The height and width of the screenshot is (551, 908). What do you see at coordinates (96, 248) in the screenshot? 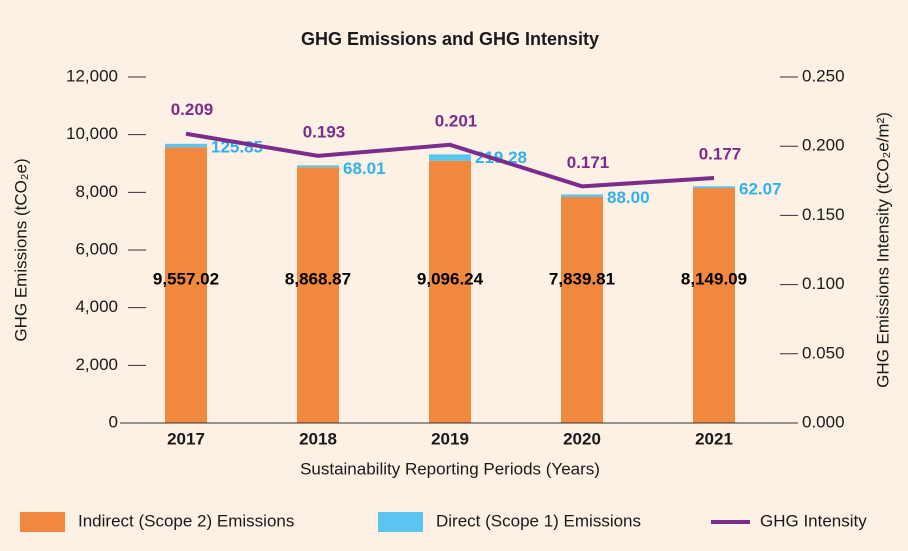
I see `y-tick-label: 6,000` at bounding box center [96, 248].